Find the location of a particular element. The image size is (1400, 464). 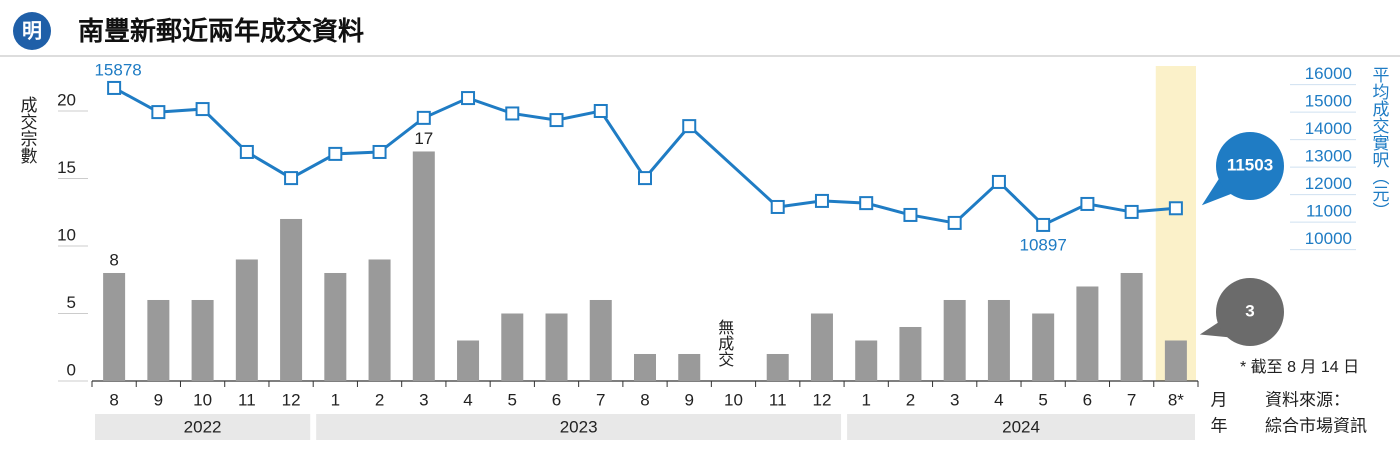

month-label: 月 is located at coordinates (1219, 399).